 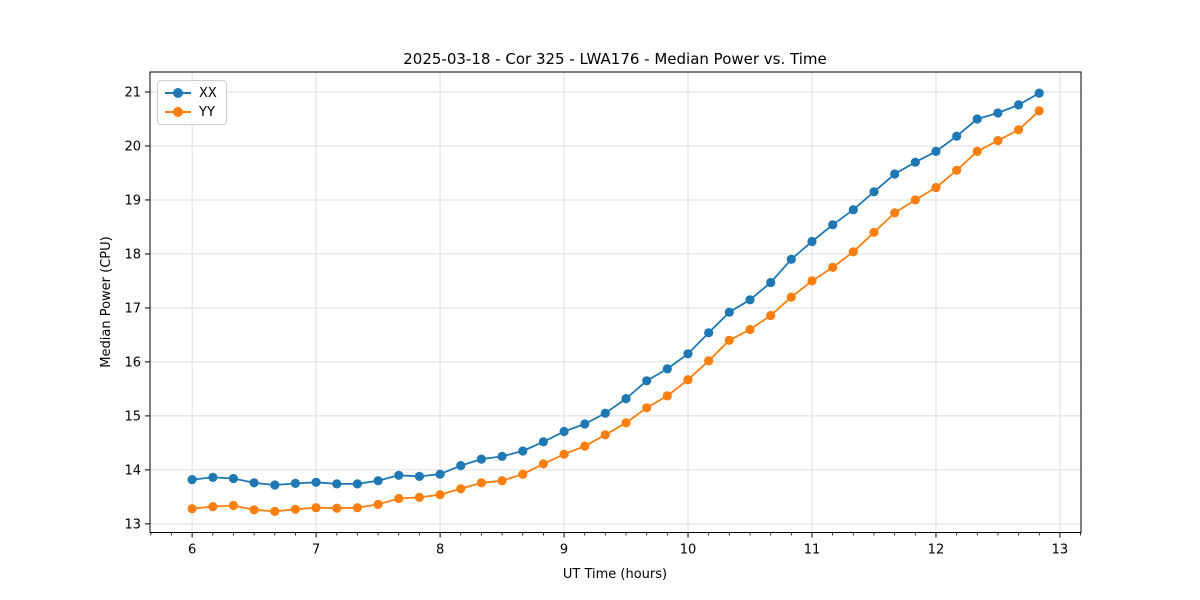 I want to click on legend-sample-yy-icon, so click(x=178, y=112).